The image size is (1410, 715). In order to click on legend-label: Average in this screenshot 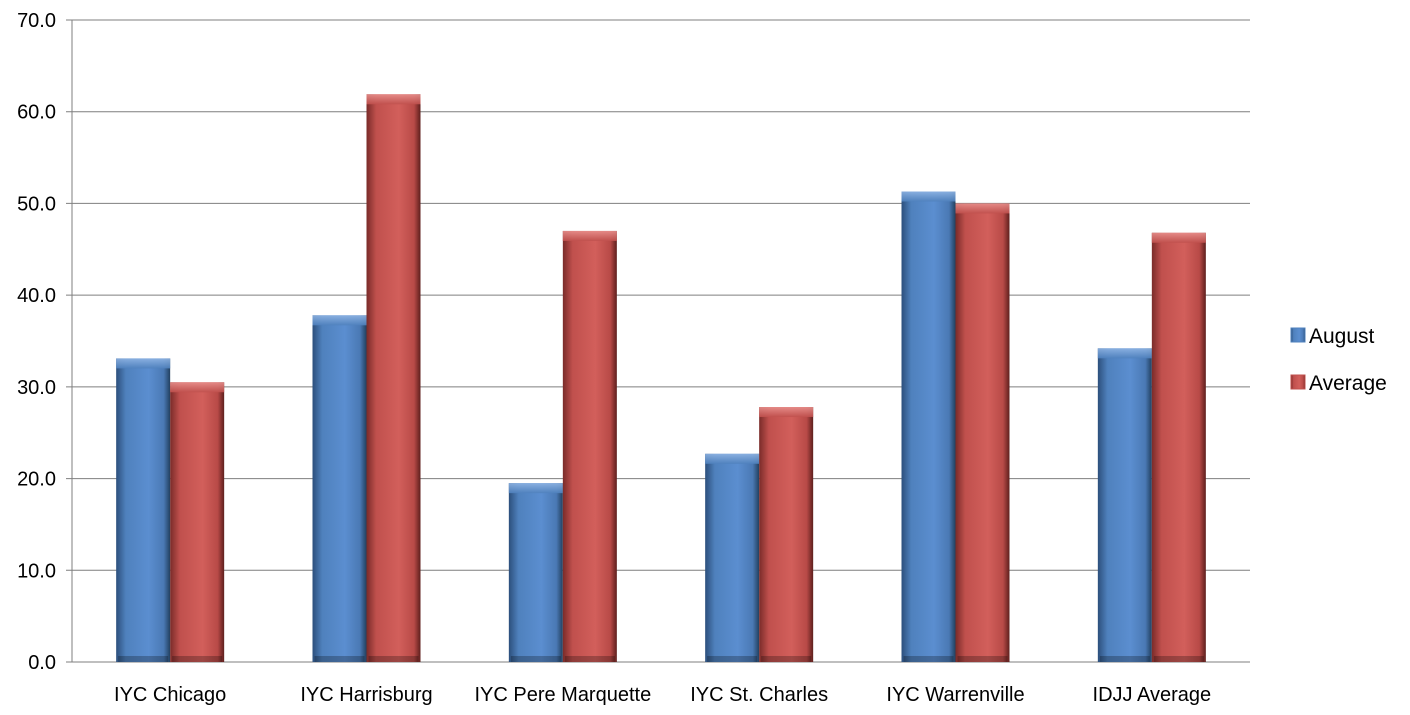, I will do `click(1348, 383)`.